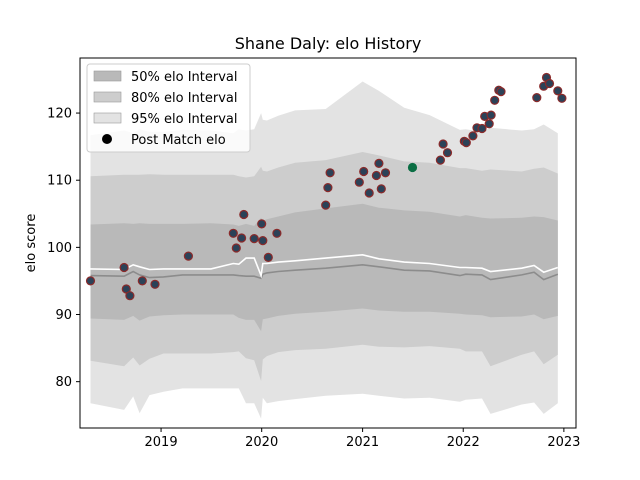 The image size is (640, 480). I want to click on legend-label: 80% elo Interval, so click(184, 98).